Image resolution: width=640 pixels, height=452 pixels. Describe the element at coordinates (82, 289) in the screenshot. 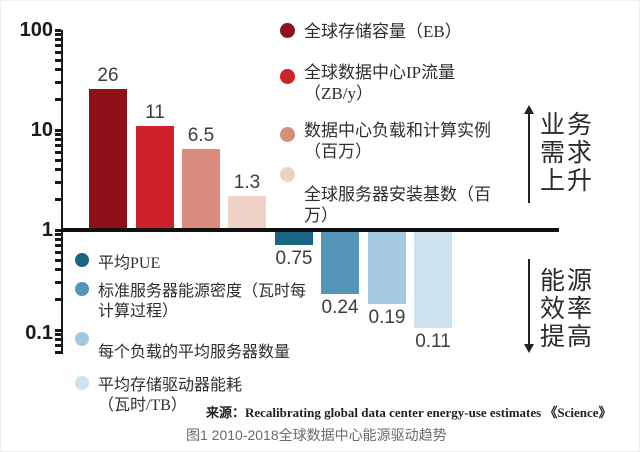

I see `legend-dot-energy-intensity` at that location.